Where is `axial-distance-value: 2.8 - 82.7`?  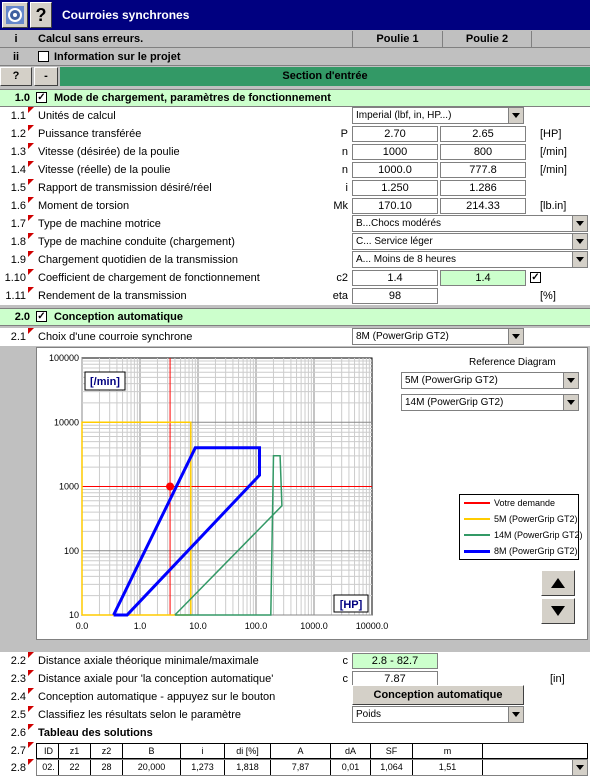
axial-distance-value: 2.8 - 82.7 is located at coordinates (395, 661).